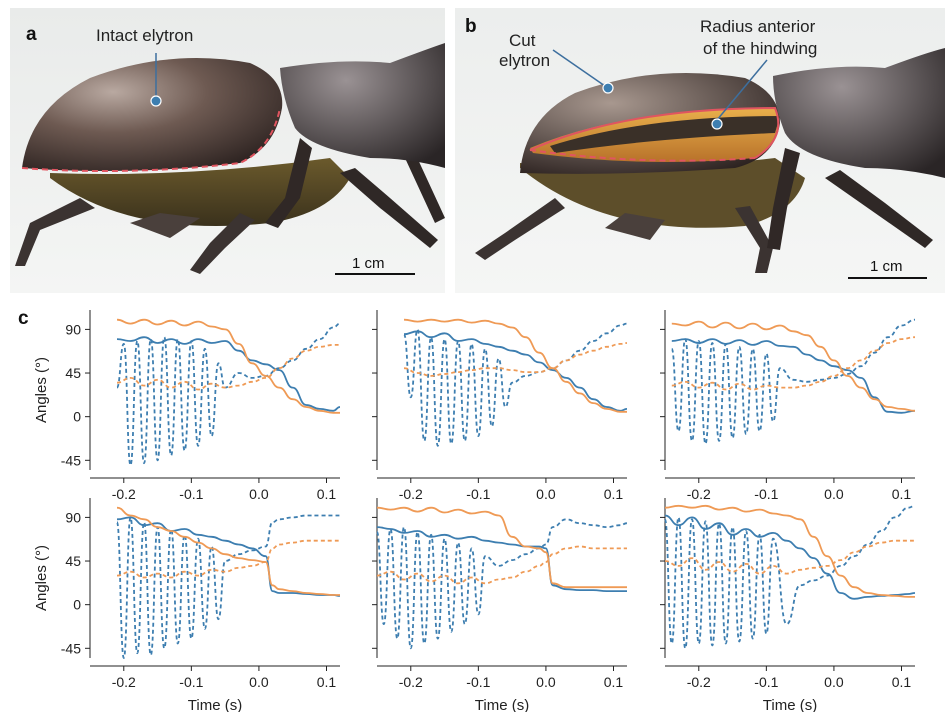  I want to click on panel-letter-a: a, so click(31, 34).